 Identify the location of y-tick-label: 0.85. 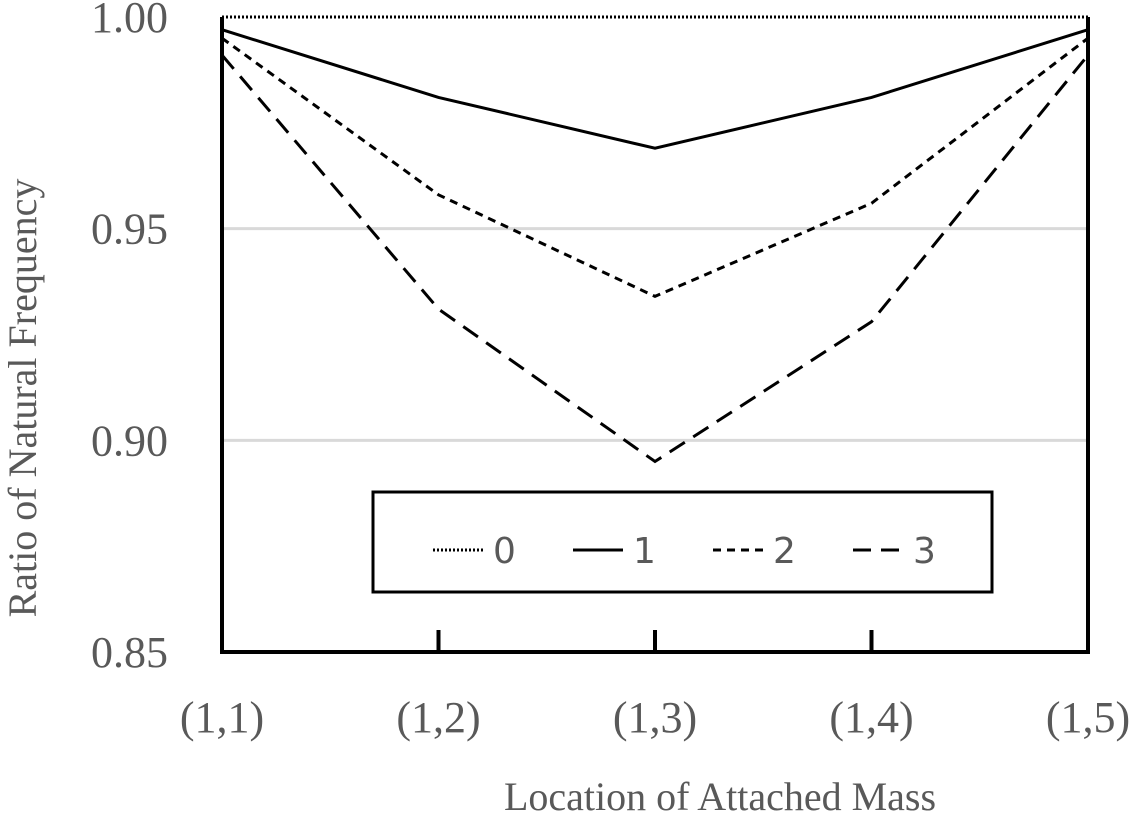
(129, 652).